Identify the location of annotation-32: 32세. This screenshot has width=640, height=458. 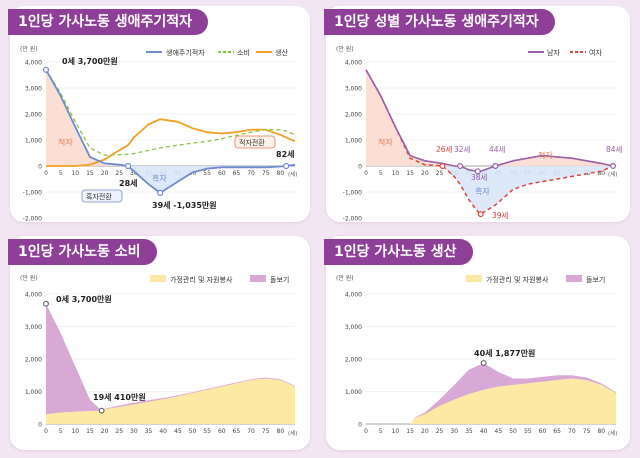
(462, 149).